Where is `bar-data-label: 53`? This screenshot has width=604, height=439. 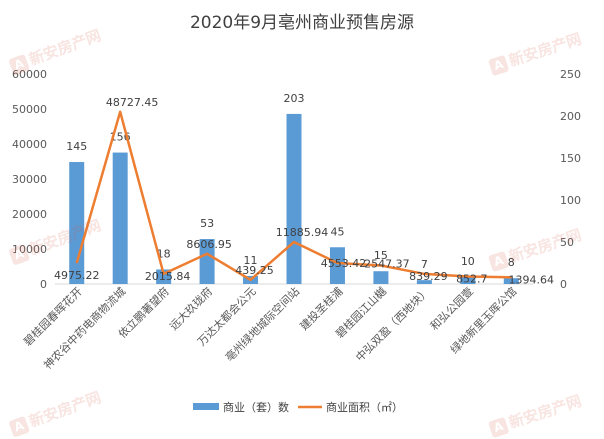 bar-data-label: 53 is located at coordinates (207, 223).